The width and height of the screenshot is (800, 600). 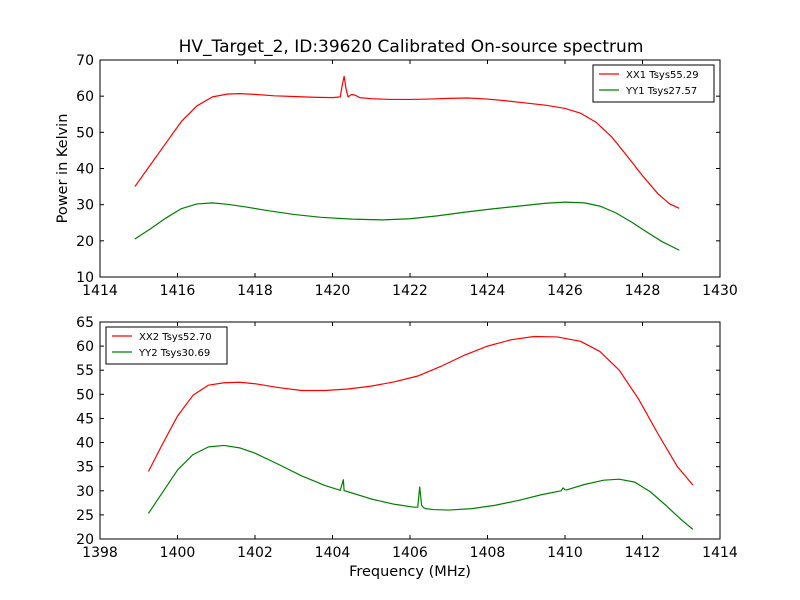 What do you see at coordinates (488, 291) in the screenshot?
I see `x-tick-label: 1424` at bounding box center [488, 291].